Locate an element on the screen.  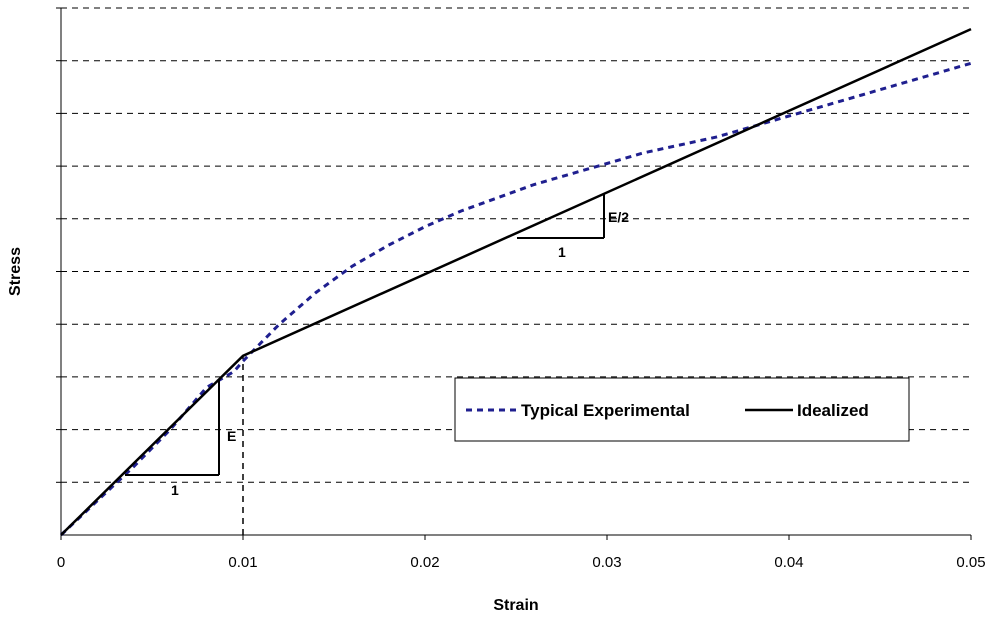
slope-label-e-half: E/2 is located at coordinates (618, 217).